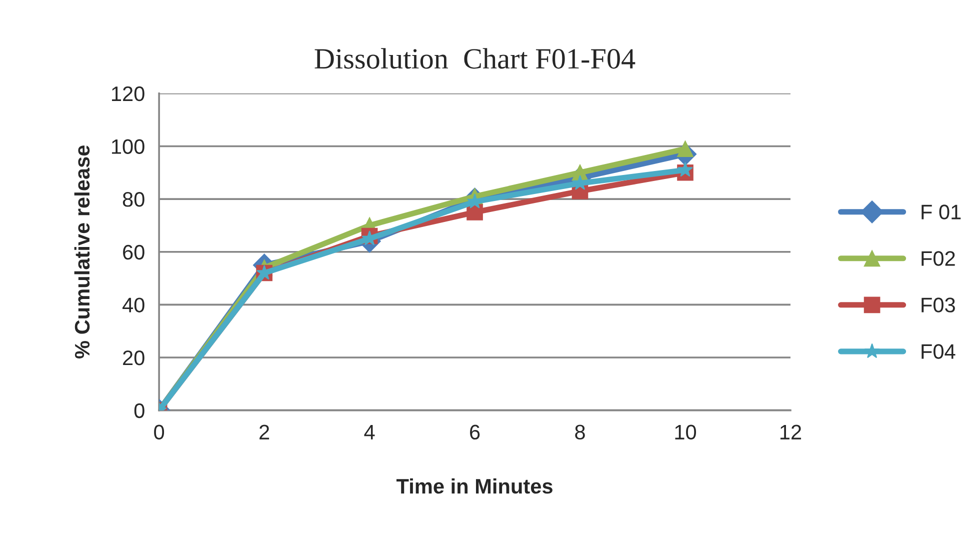 The image size is (964, 556). What do you see at coordinates (474, 486) in the screenshot?
I see `x-axis-title: Time in Minutes` at bounding box center [474, 486].